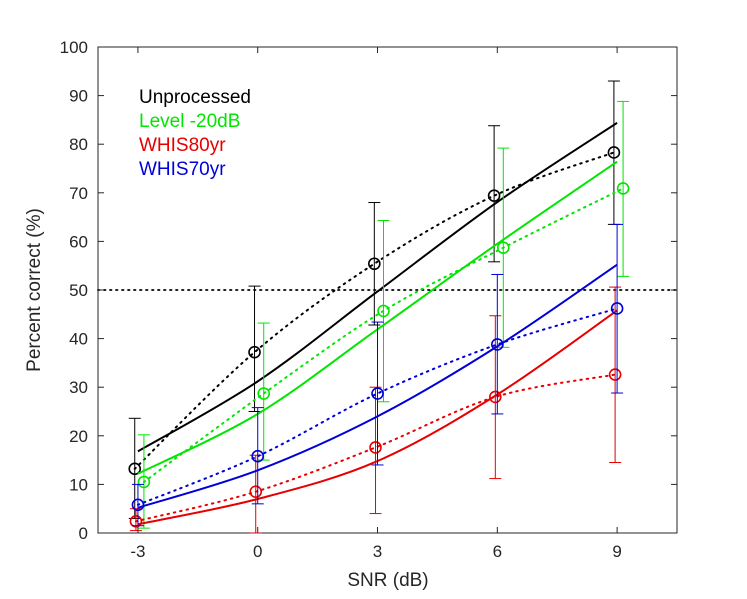 The width and height of the screenshot is (747, 599). Describe the element at coordinates (78, 290) in the screenshot. I see `y-tick-label: 50` at that location.